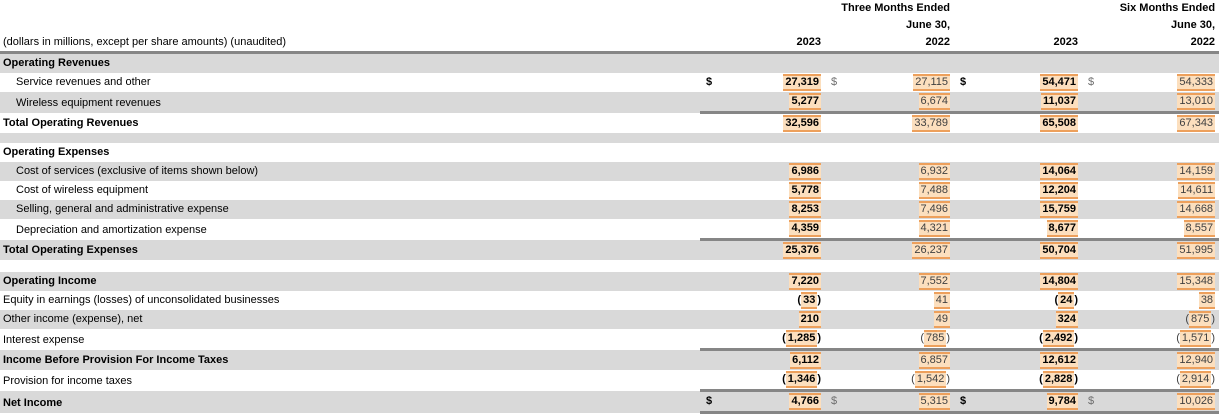 The image size is (1219, 419). What do you see at coordinates (805, 401) in the screenshot?
I see `value-highlight: 4,766` at bounding box center [805, 401].